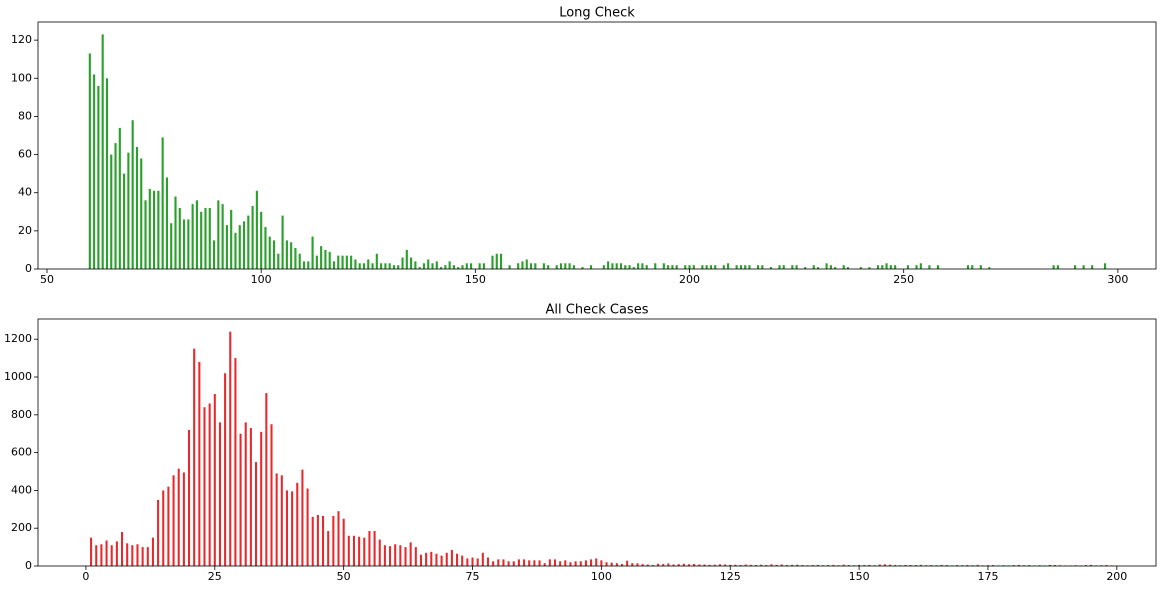  Describe the element at coordinates (25, 115) in the screenshot. I see `y-tick-label: 80` at that location.